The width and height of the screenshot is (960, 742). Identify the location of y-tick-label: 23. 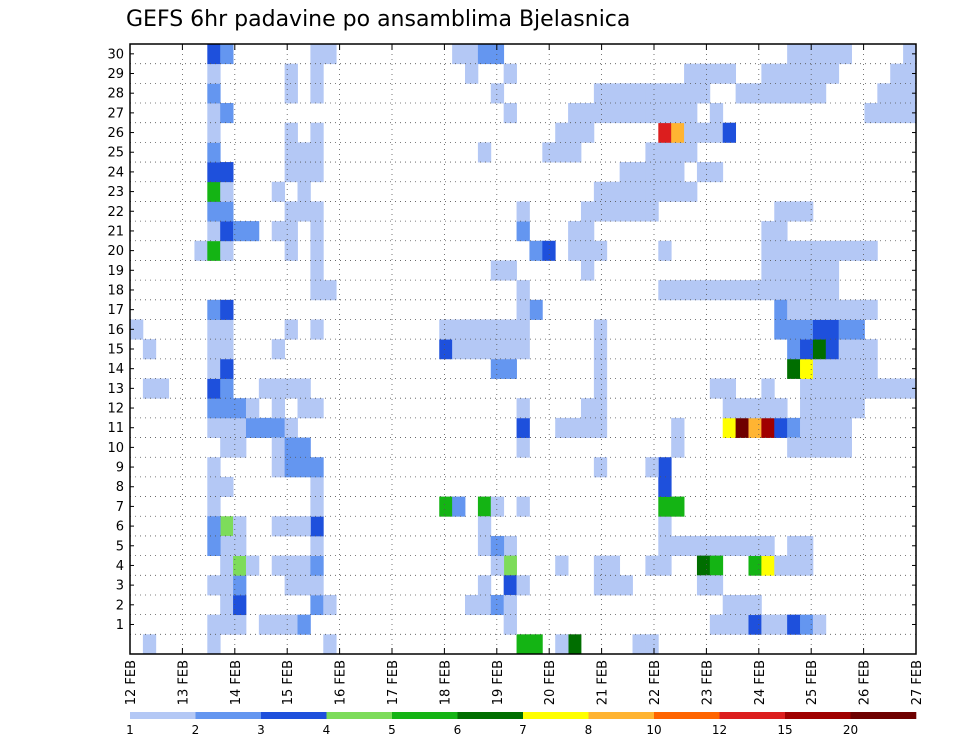
(115, 192).